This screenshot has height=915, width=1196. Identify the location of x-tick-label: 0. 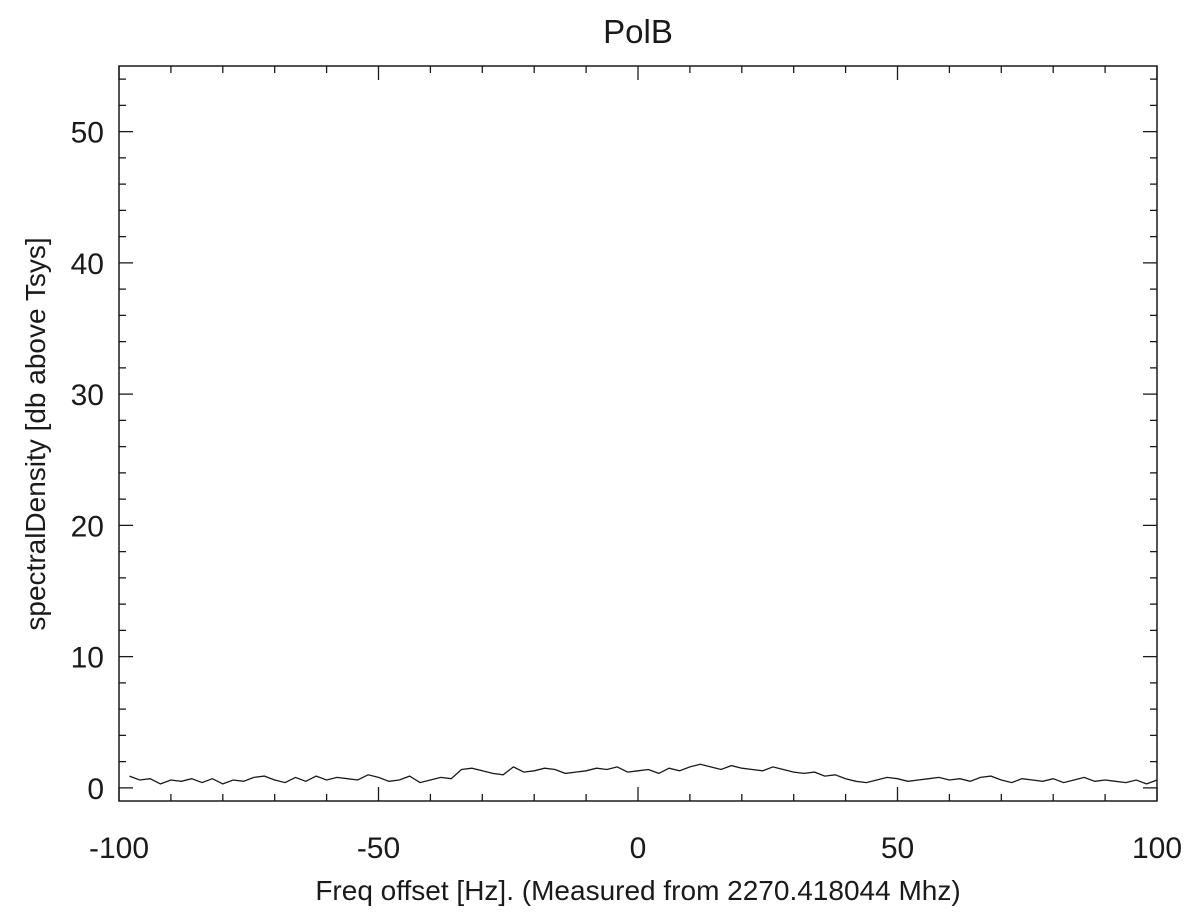
(638, 848).